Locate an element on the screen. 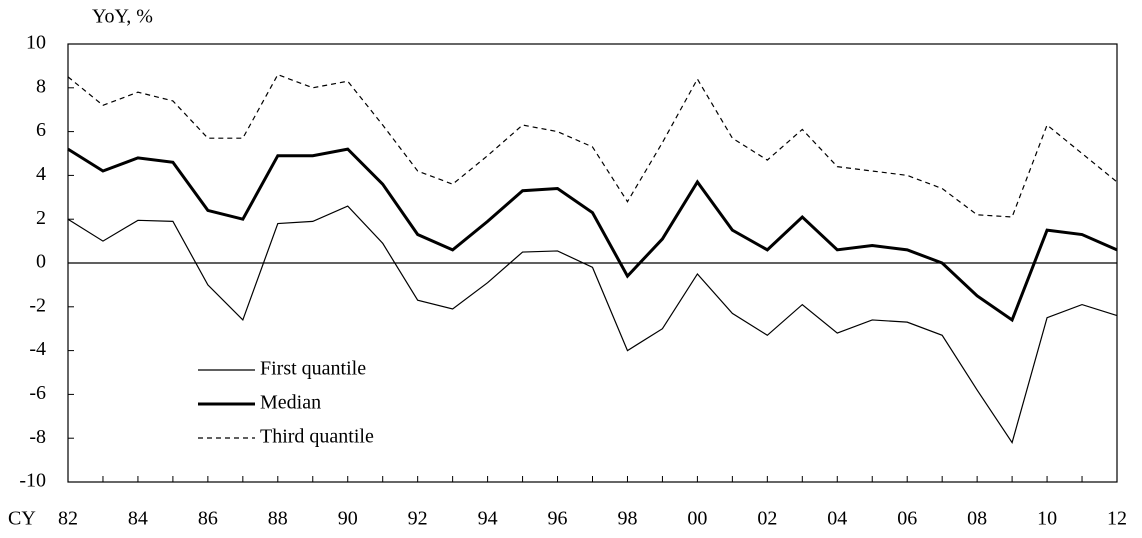 The width and height of the screenshot is (1142, 538). x-tick-label: 86 is located at coordinates (208, 519).